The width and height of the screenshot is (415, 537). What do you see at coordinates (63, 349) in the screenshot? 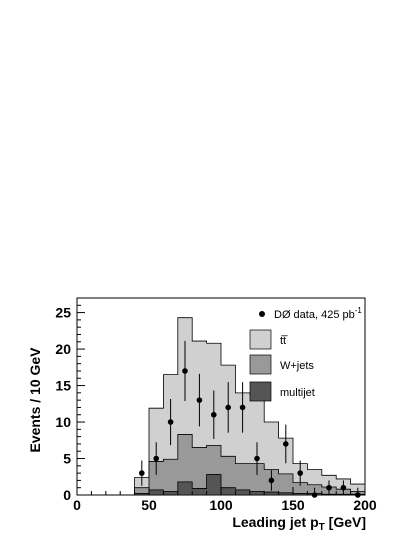
I see `y-tick-label: 20` at bounding box center [63, 349].